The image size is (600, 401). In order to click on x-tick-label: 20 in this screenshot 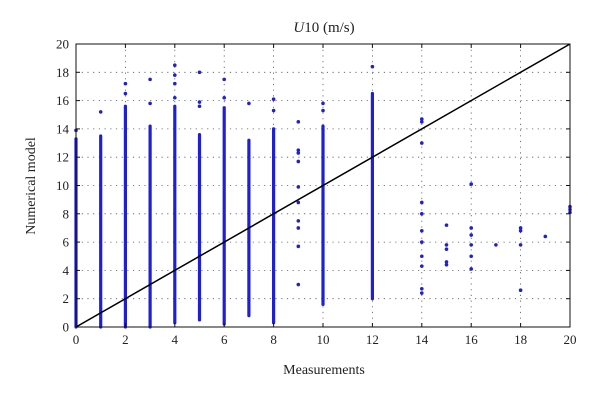, I will do `click(570, 339)`.